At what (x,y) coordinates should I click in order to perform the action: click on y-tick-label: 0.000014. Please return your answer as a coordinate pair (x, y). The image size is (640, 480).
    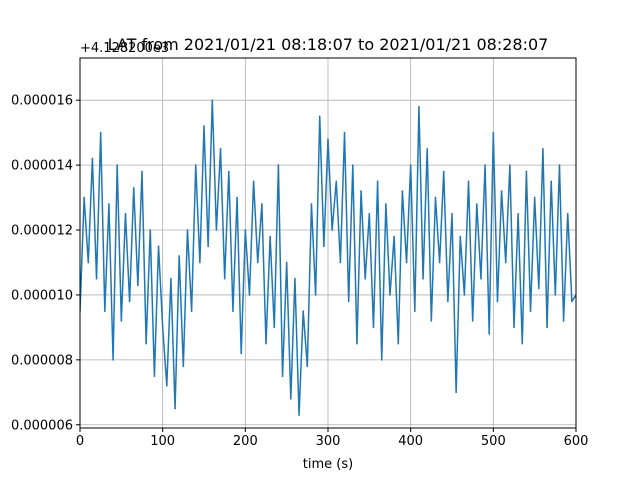
    Looking at the image, I should click on (42, 166).